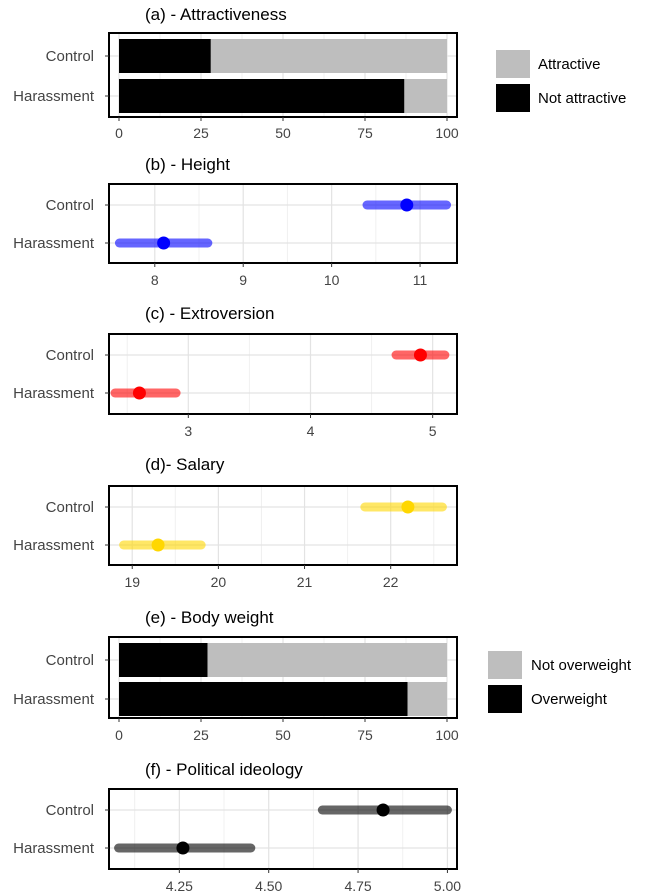 This screenshot has height=896, width=647. I want to click on panel-title: (f) - Political ideology, so click(224, 769).